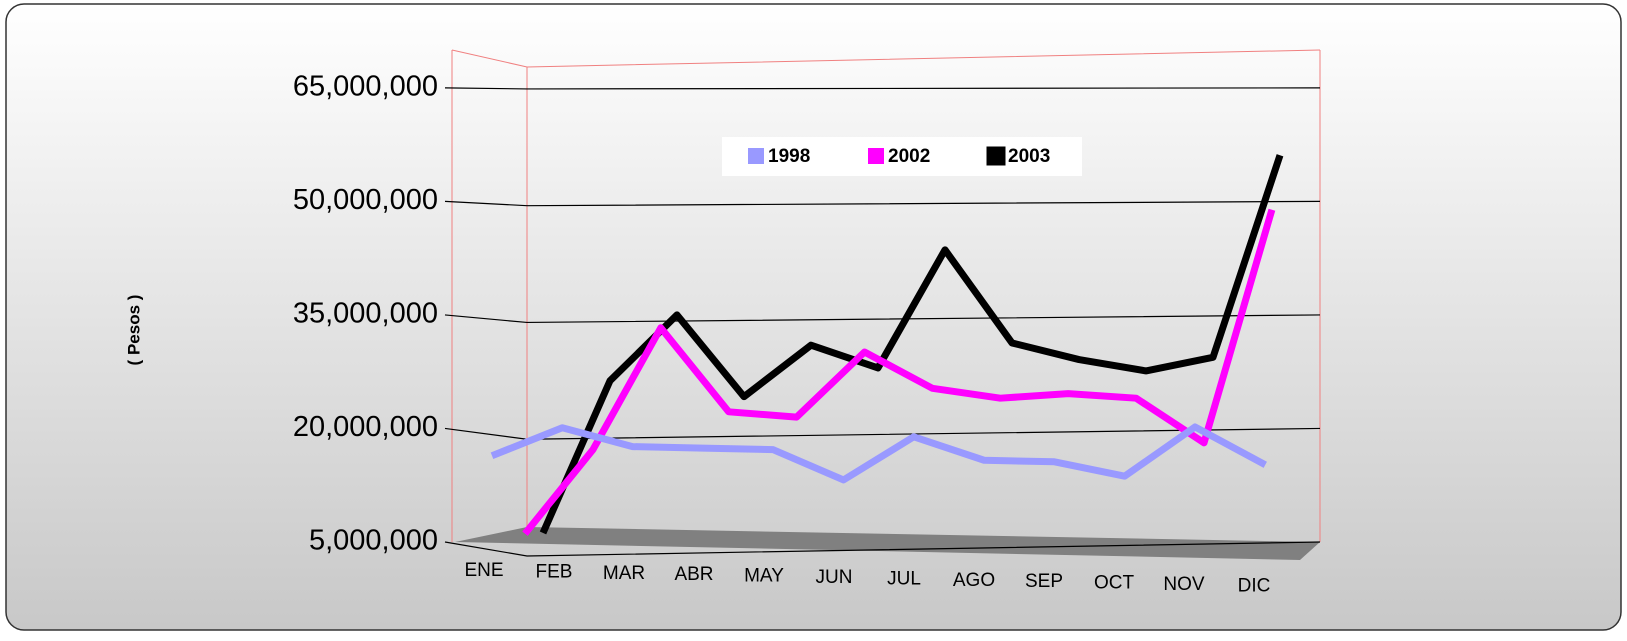  What do you see at coordinates (1254, 585) in the screenshot?
I see `x-tick-label: DIC` at bounding box center [1254, 585].